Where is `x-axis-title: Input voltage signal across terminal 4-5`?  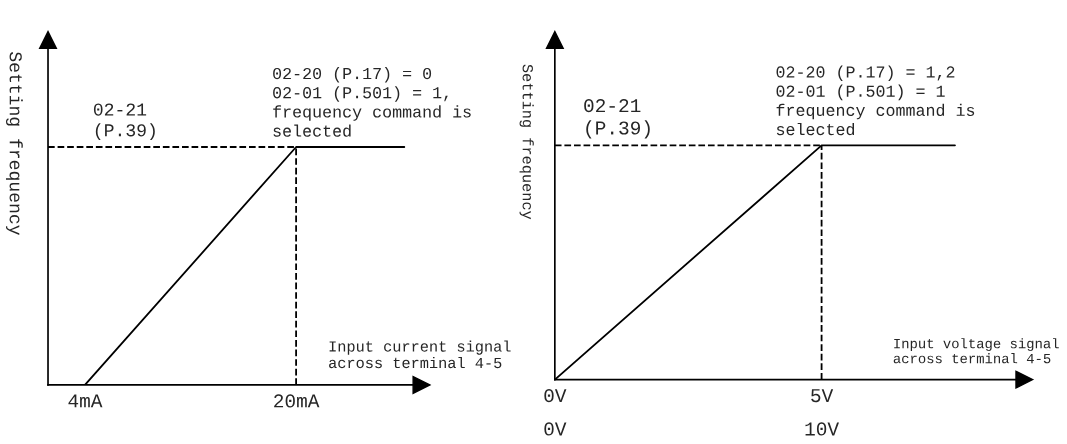
x-axis-title: Input voltage signal across terminal 4-5 is located at coordinates (976, 351).